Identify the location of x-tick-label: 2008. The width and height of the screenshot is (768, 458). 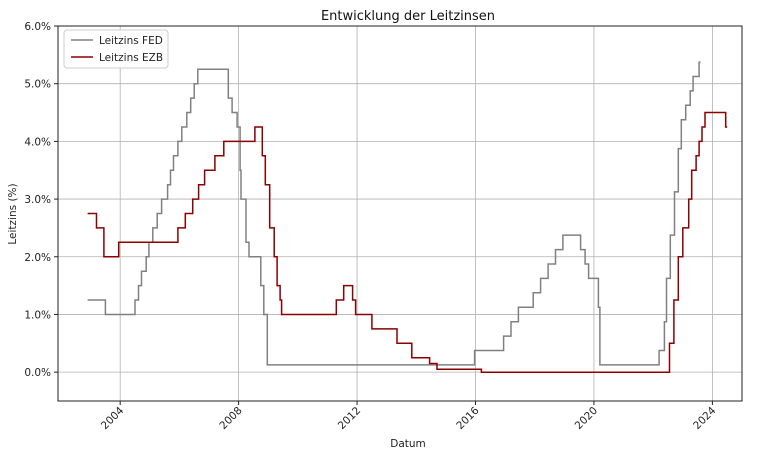
(230, 418).